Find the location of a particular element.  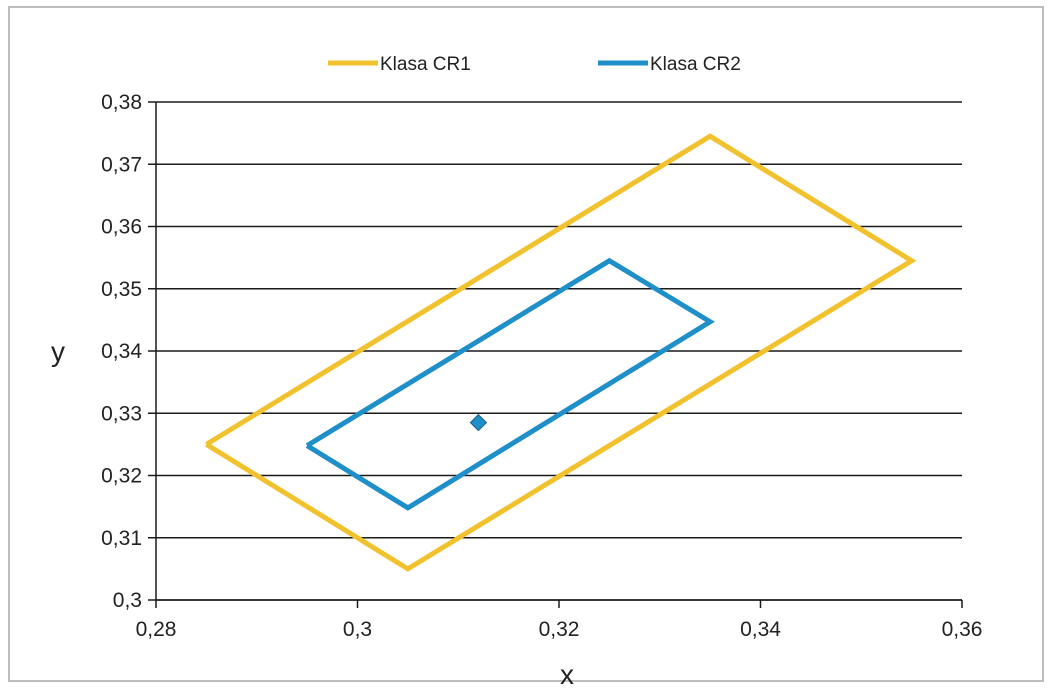

x-tick-labels: 0,28 0,3 0,32 0,34 0,36 is located at coordinates (559, 629).